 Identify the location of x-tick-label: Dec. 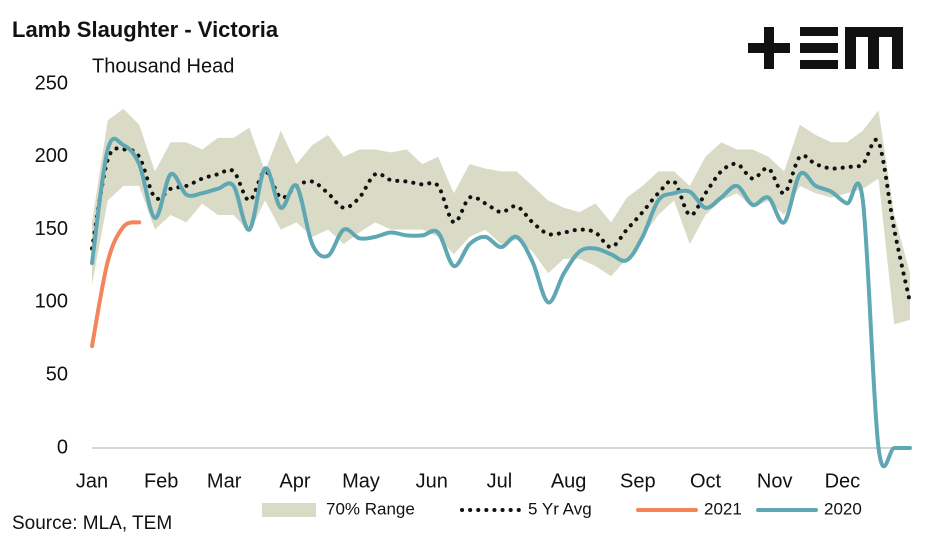
(843, 481).